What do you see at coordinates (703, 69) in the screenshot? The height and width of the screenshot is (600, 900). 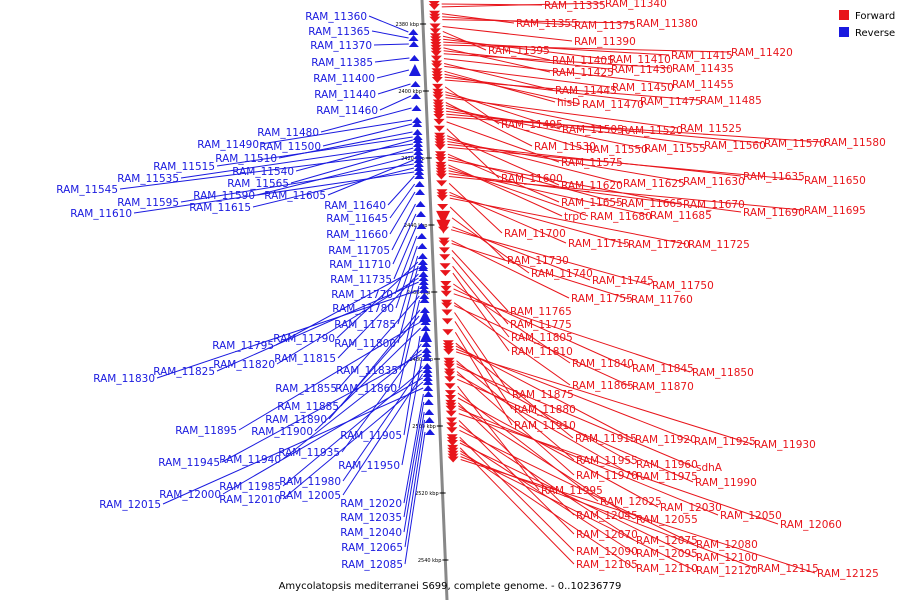 I see `forward-gene-label: RAM_11435` at bounding box center [703, 69].